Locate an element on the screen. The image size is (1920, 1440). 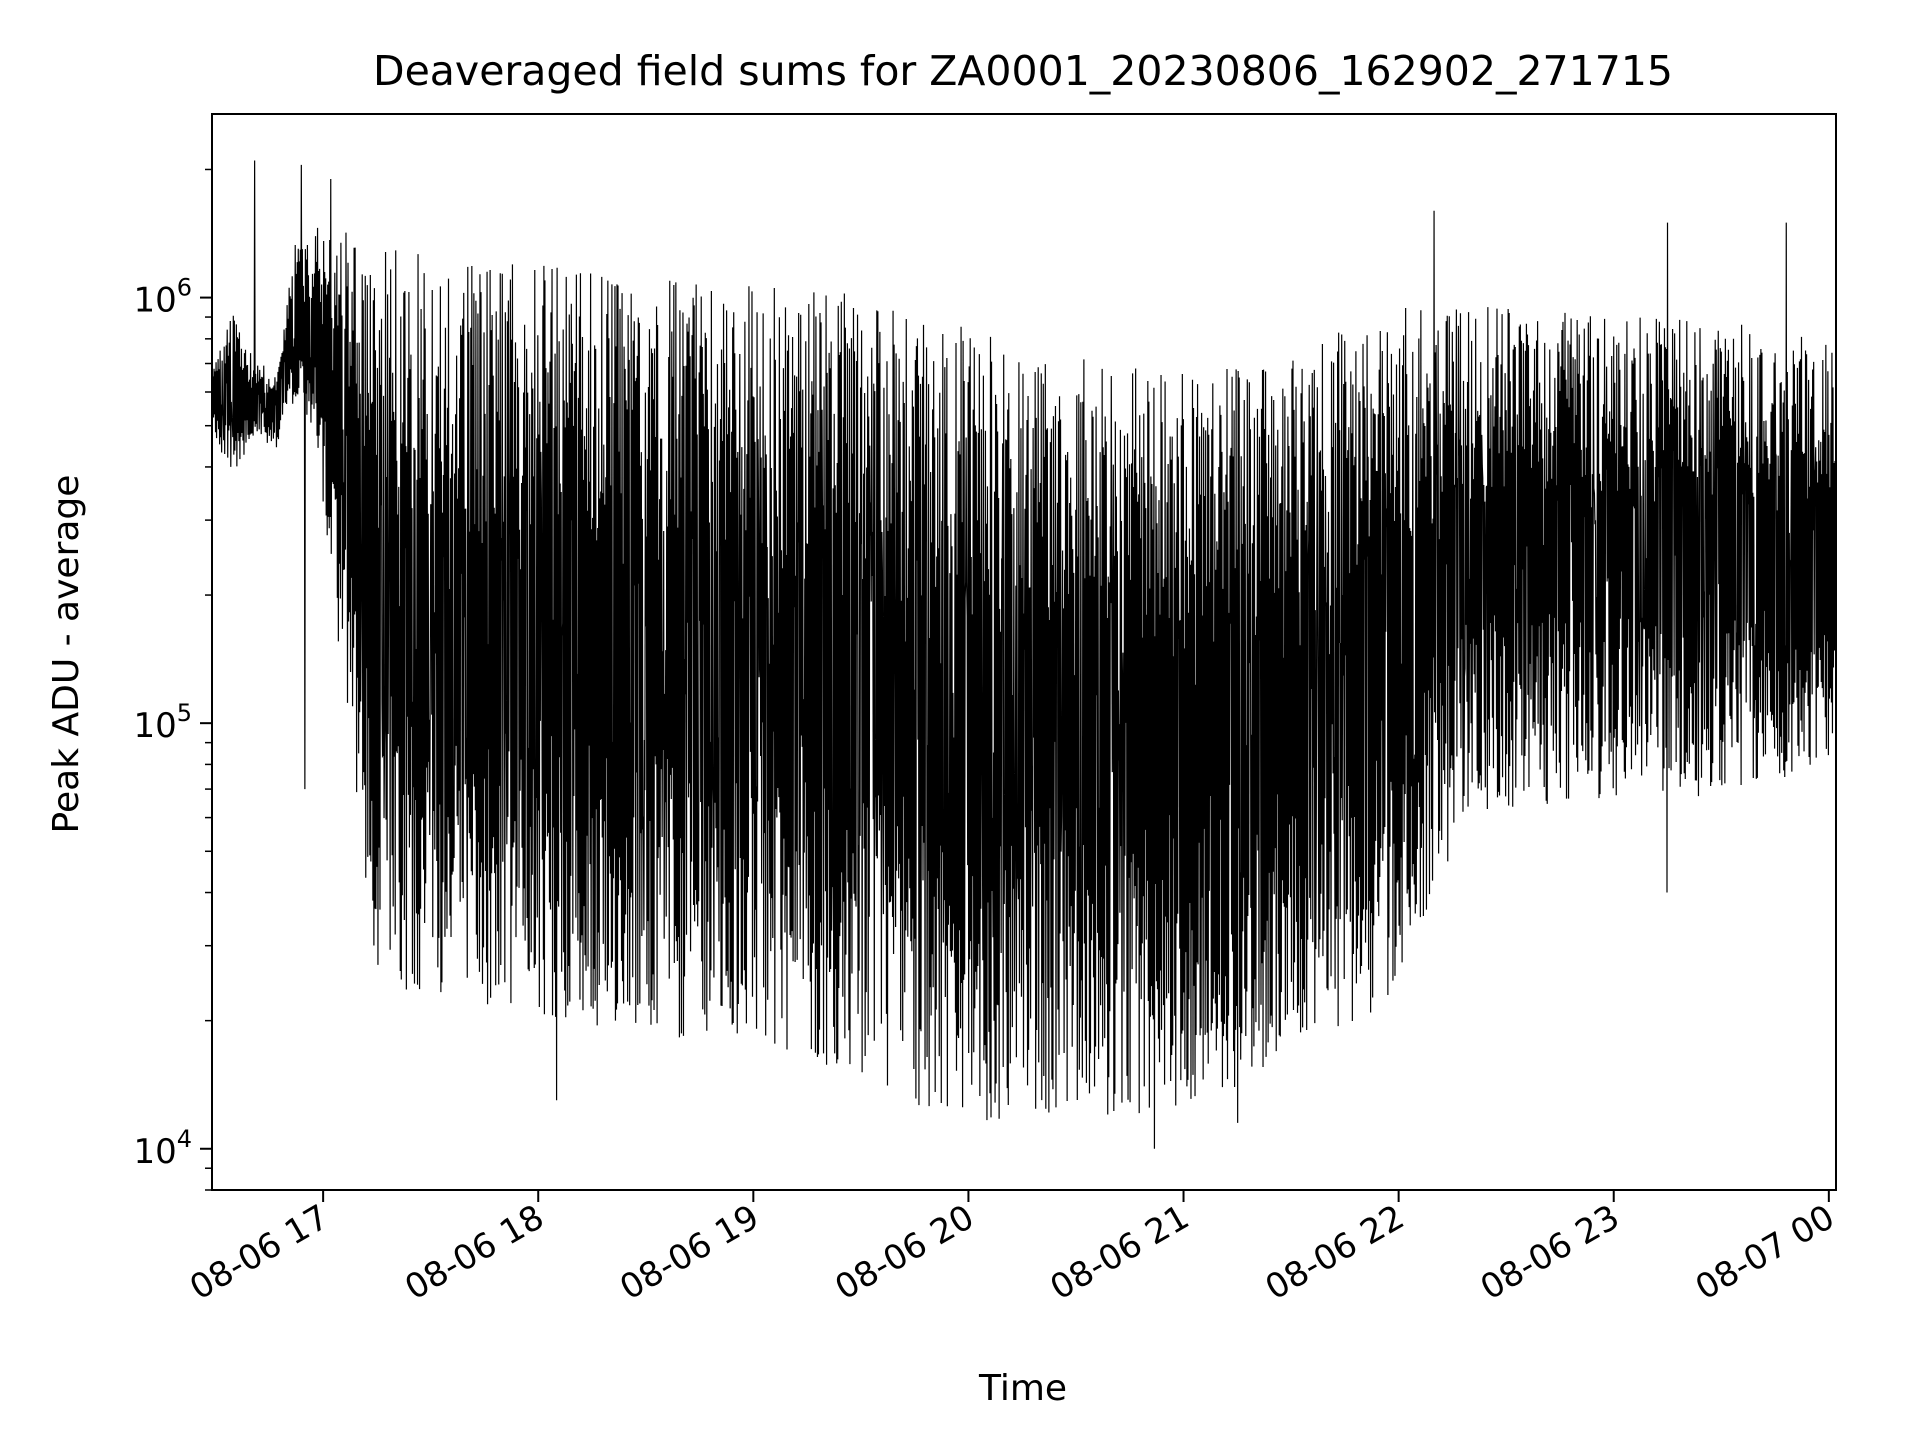
y-tick-exponent: 4 is located at coordinates (184, 1139).